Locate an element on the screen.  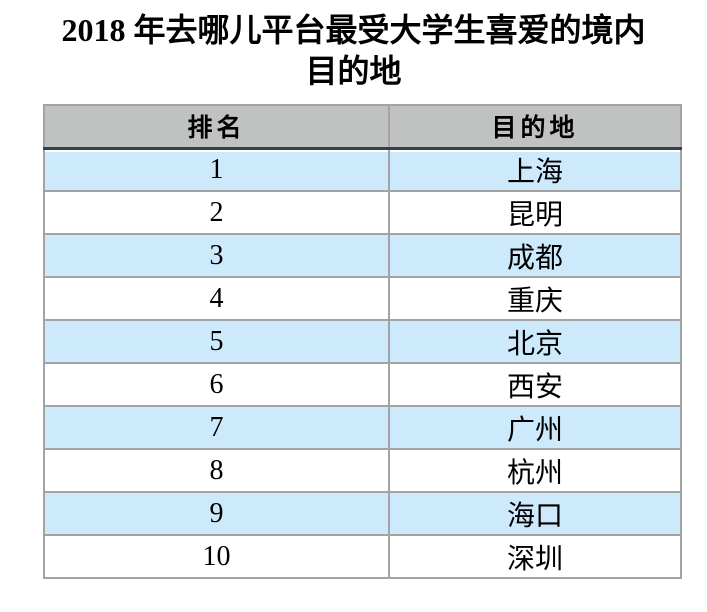
cell-rank: 2 is located at coordinates (216, 212).